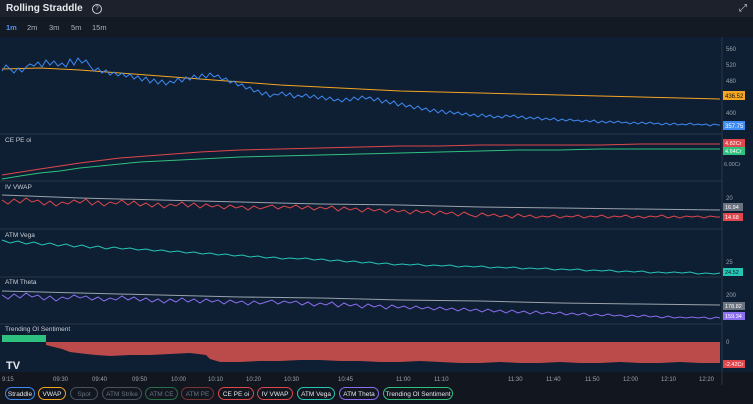  I want to click on pe-oi-value: 4.64Cr, so click(733, 152).